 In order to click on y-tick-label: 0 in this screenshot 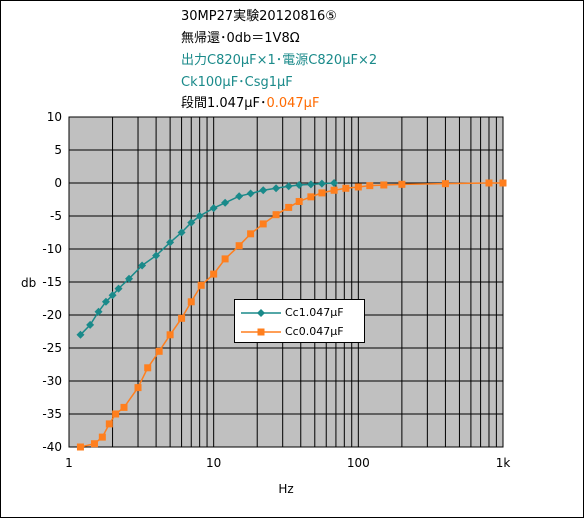, I will do `click(58, 183)`.